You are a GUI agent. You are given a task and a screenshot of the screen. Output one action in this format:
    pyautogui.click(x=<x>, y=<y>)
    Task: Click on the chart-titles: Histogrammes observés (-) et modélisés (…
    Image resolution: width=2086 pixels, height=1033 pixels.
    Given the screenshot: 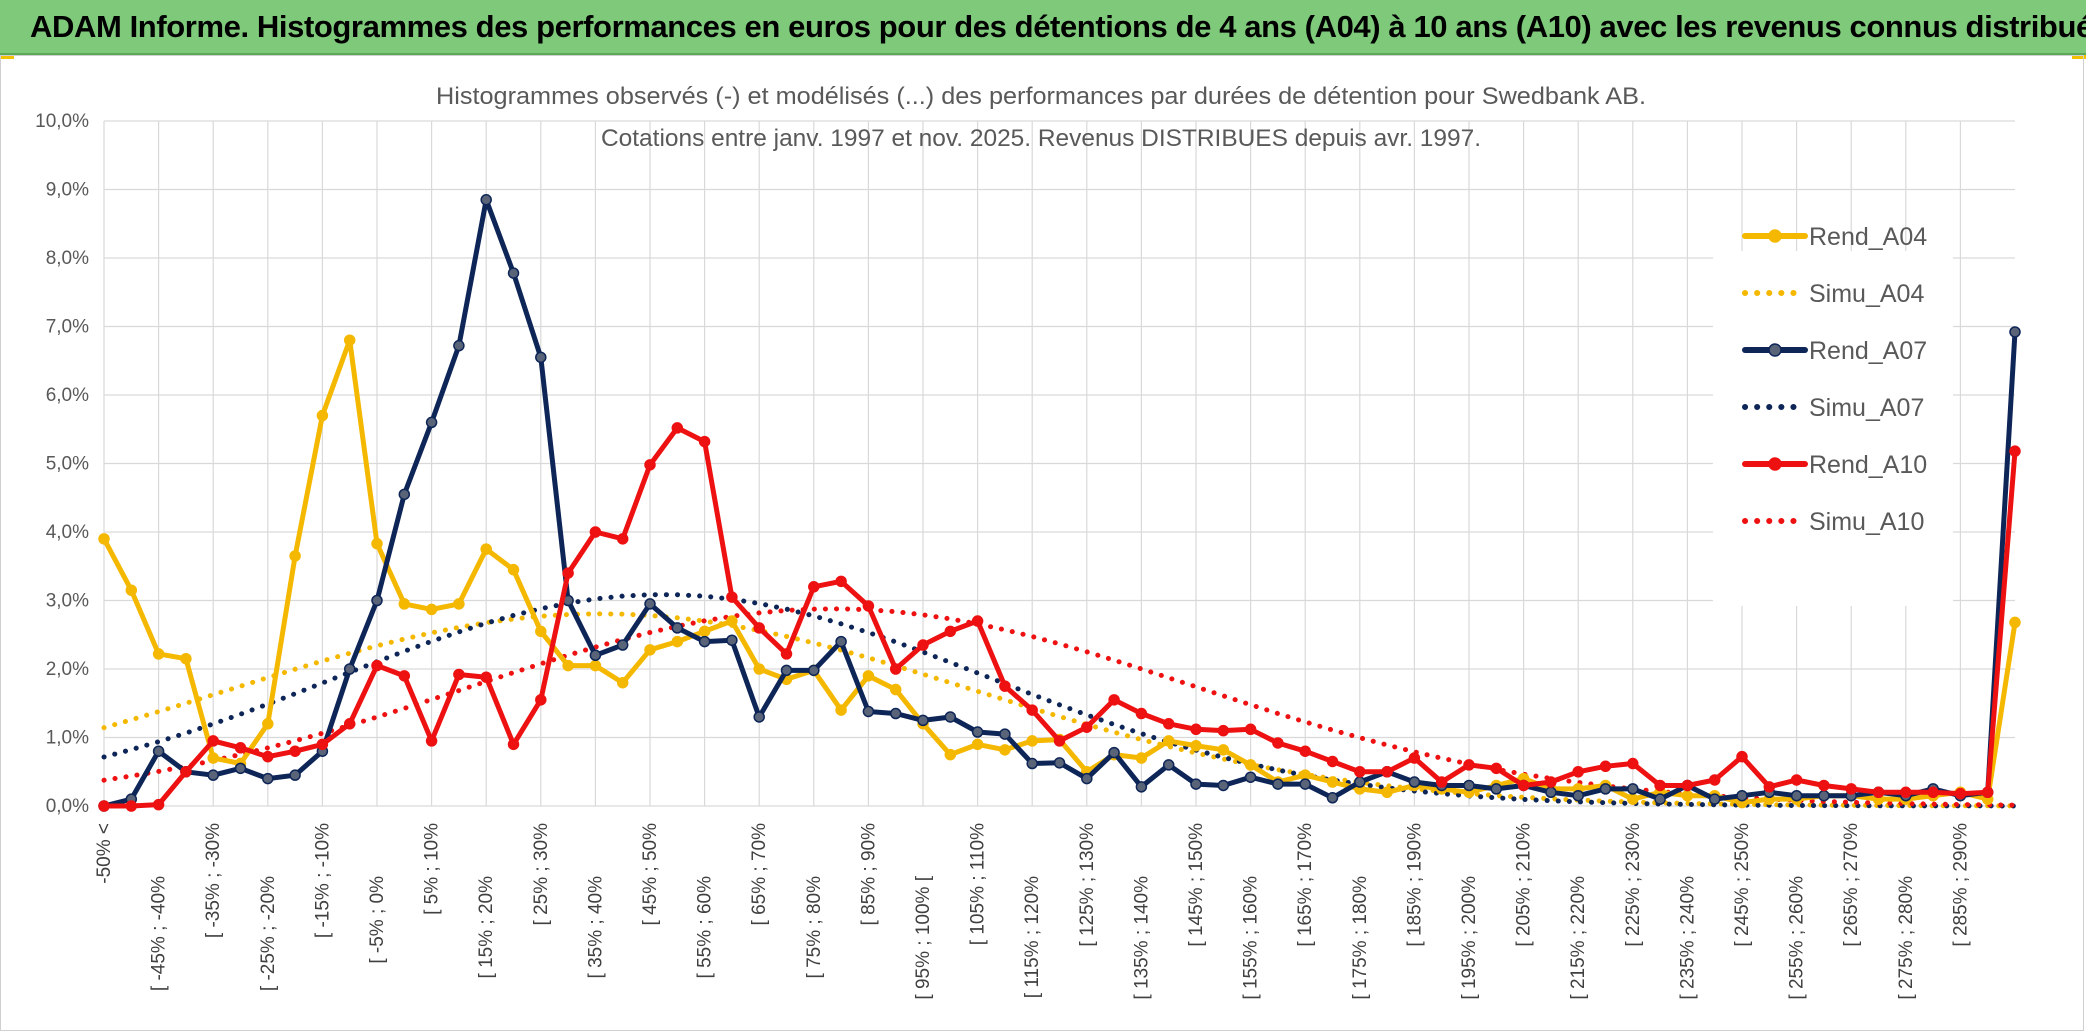 What is the action you would take?
    pyautogui.click(x=1041, y=117)
    